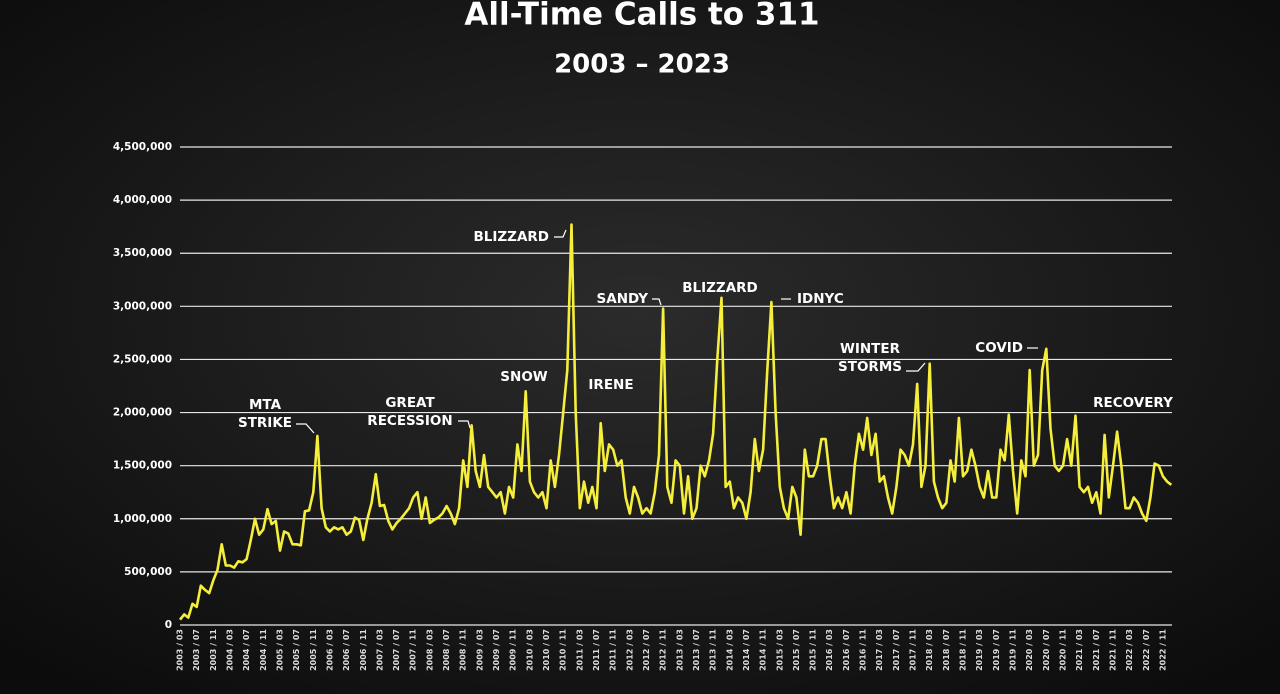  What do you see at coordinates (1029, 650) in the screenshot?
I see `x-tick-label: 2020 / 03` at bounding box center [1029, 650].